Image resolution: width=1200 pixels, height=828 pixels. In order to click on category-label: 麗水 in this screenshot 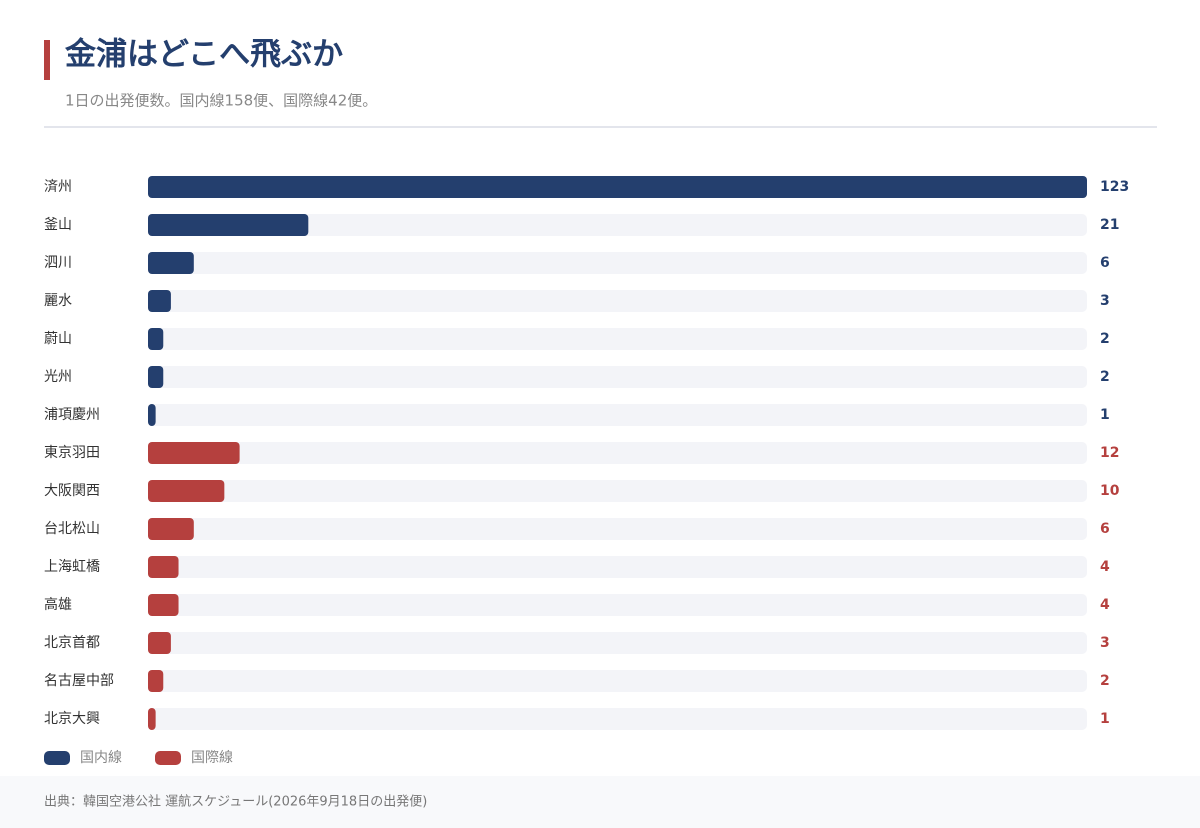, I will do `click(58, 301)`.